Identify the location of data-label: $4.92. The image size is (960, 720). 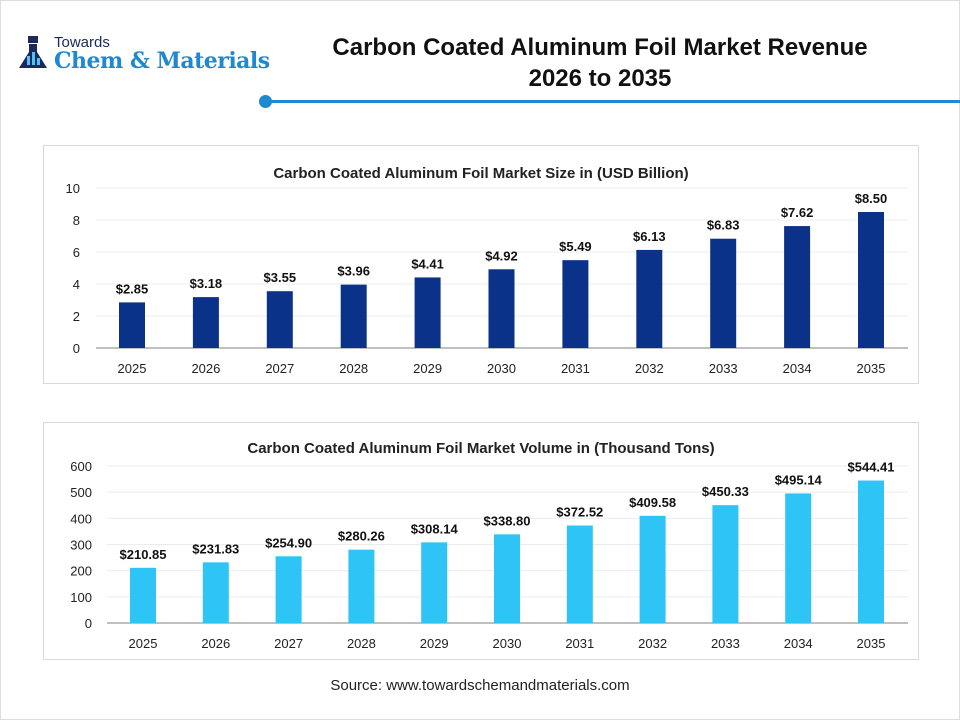
(501, 255).